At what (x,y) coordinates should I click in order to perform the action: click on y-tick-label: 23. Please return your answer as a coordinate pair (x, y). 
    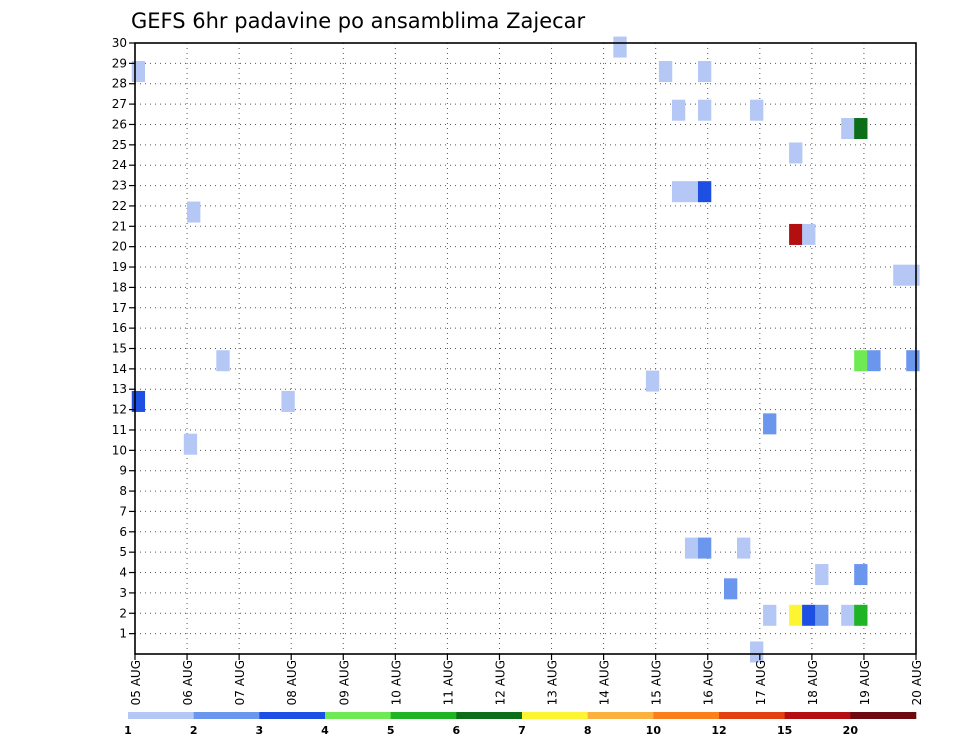
    Looking at the image, I should click on (119, 186).